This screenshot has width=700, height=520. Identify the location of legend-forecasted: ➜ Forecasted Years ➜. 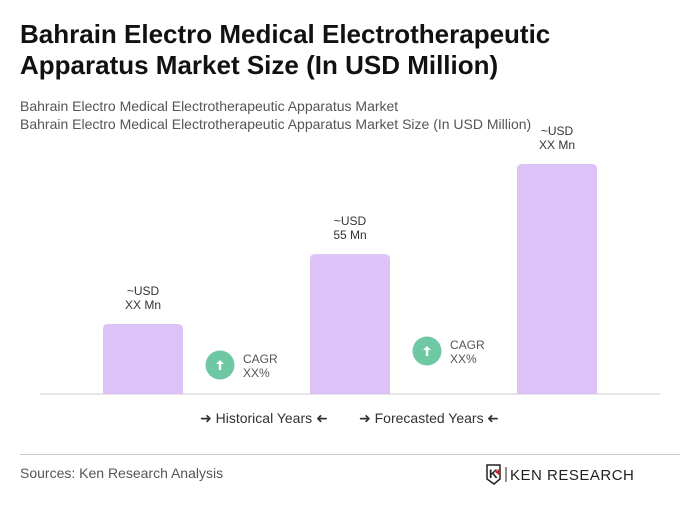
(429, 418).